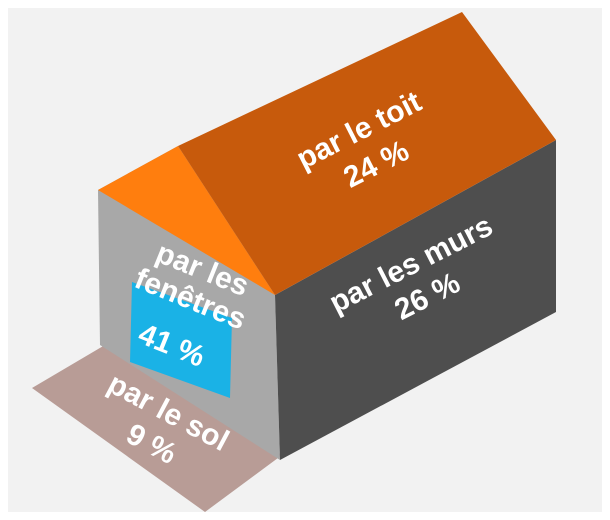  What do you see at coordinates (157, 427) in the screenshot?
I see `floor` at bounding box center [157, 427].